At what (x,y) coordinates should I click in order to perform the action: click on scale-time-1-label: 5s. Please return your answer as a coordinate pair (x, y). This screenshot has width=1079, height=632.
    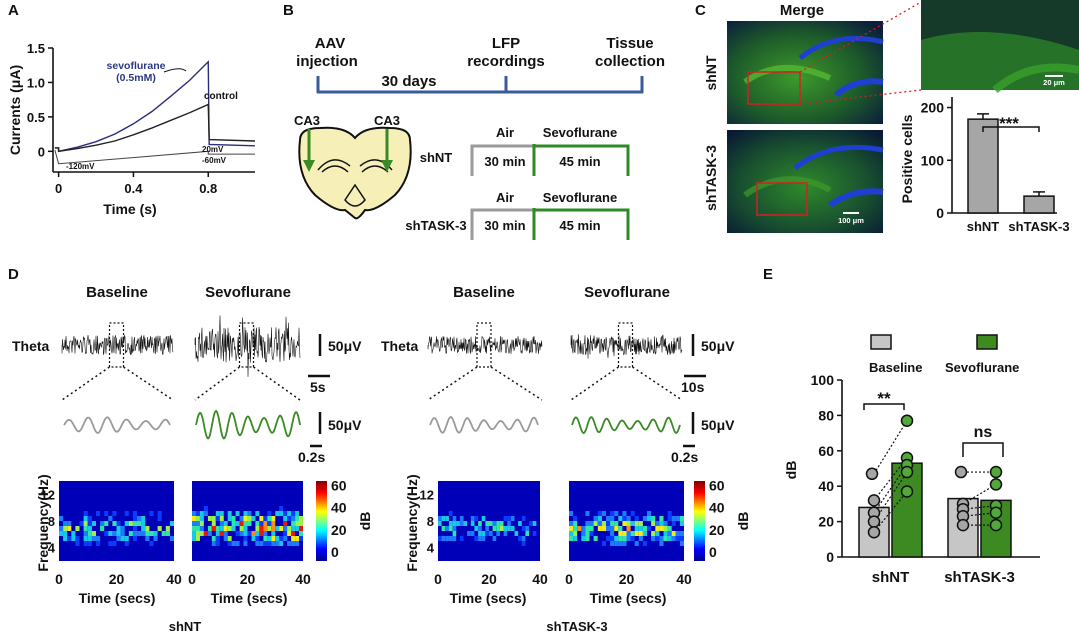
    Looking at the image, I should click on (318, 387).